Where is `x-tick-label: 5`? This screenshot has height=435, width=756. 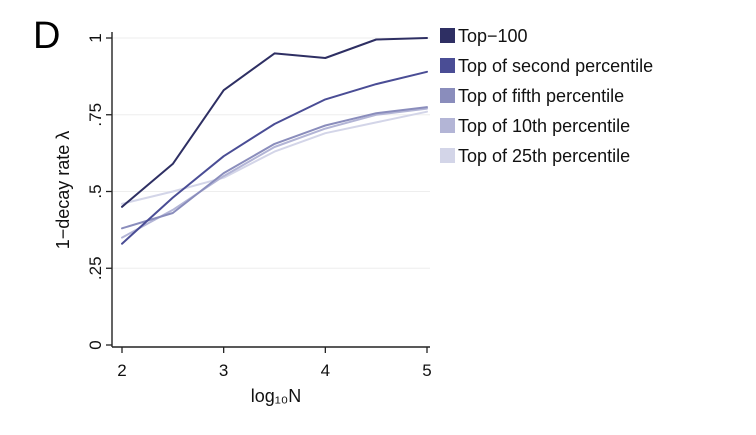 x-tick-label: 5 is located at coordinates (426, 370).